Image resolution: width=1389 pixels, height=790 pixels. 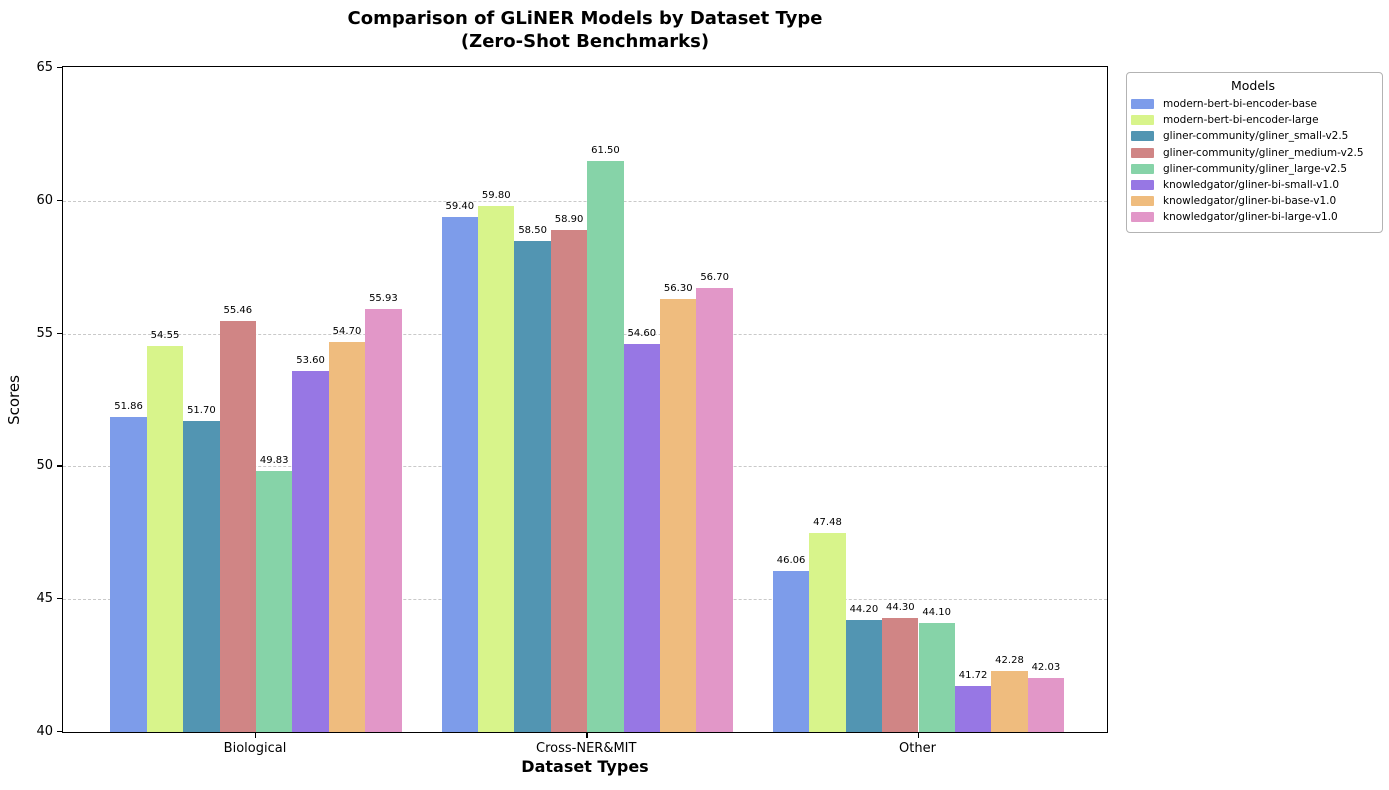 What do you see at coordinates (460, 206) in the screenshot?
I see `bar-value-label: 59.40` at bounding box center [460, 206].